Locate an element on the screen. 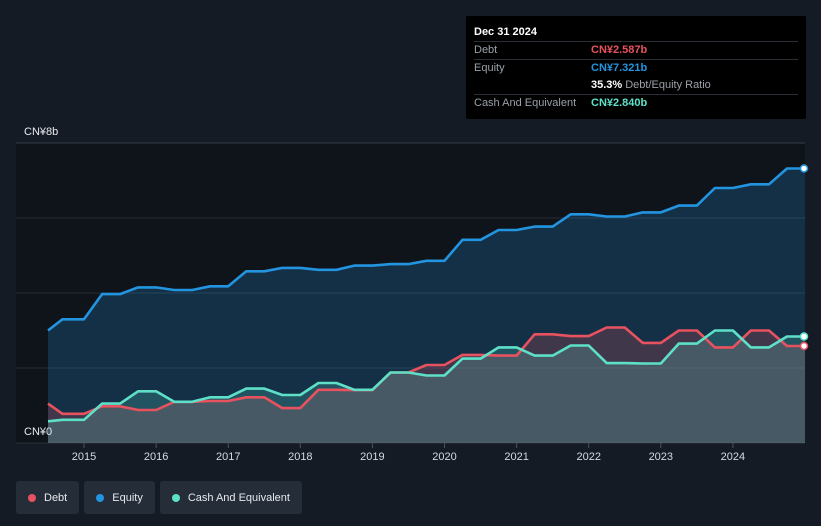 Image resolution: width=821 pixels, height=526 pixels. tooltip-ratio-value: 35.3% is located at coordinates (607, 85).